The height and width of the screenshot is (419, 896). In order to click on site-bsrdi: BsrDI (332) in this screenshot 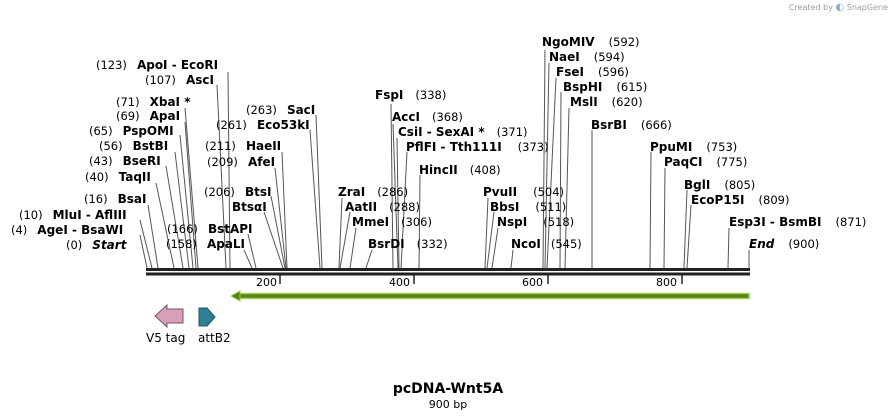, I will do `click(408, 244)`.